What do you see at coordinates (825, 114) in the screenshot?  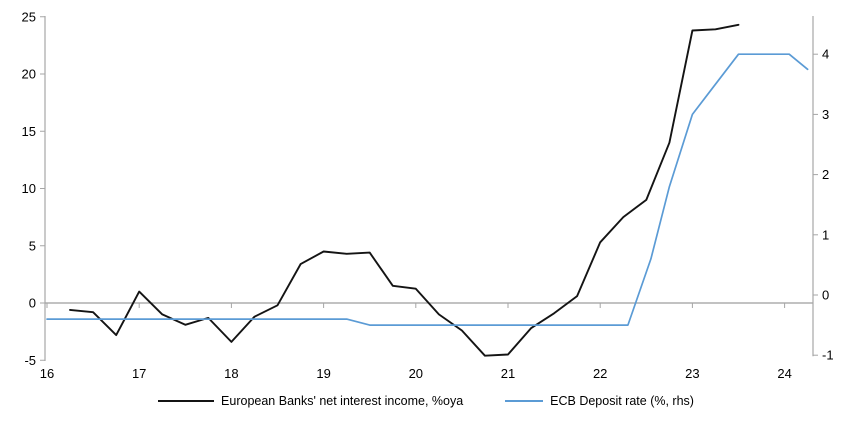 I see `right-axis-tick-label: 3` at bounding box center [825, 114].